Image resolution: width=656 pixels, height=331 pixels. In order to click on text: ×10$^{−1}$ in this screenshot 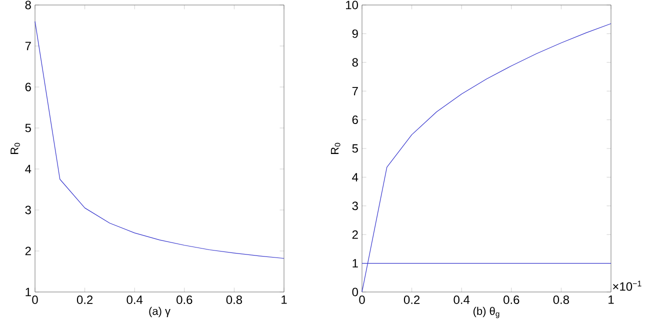, I will do `click(627, 285)`.